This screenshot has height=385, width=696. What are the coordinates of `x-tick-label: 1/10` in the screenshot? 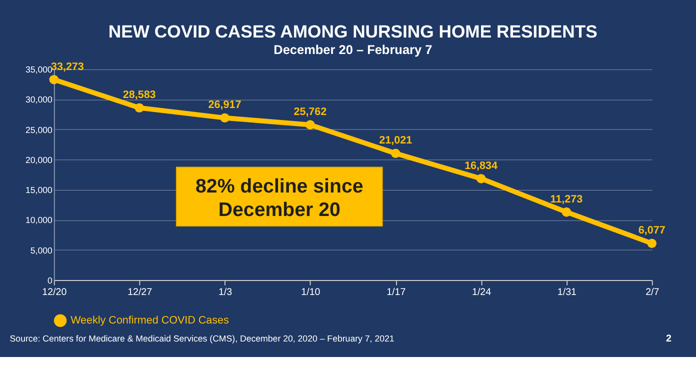 It's located at (311, 292).